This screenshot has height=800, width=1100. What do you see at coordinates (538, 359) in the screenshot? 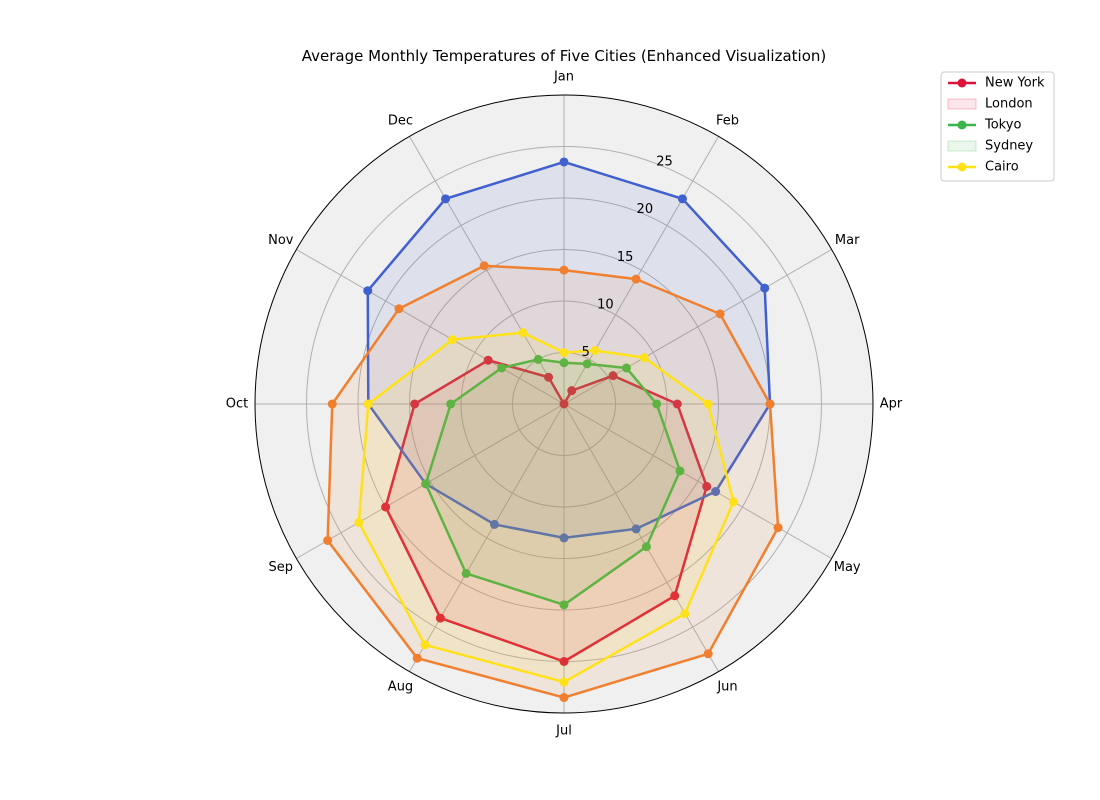
I see `series-3-point-dec` at bounding box center [538, 359].